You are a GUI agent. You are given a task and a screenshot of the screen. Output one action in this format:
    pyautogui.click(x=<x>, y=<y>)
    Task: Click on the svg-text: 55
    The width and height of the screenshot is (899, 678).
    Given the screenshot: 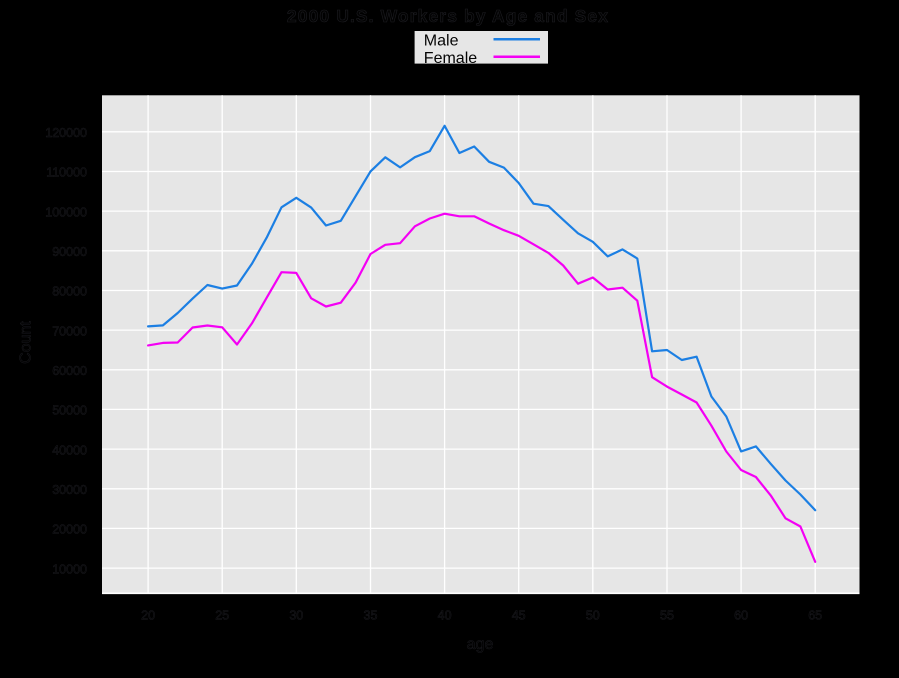 What is the action you would take?
    pyautogui.click(x=667, y=616)
    